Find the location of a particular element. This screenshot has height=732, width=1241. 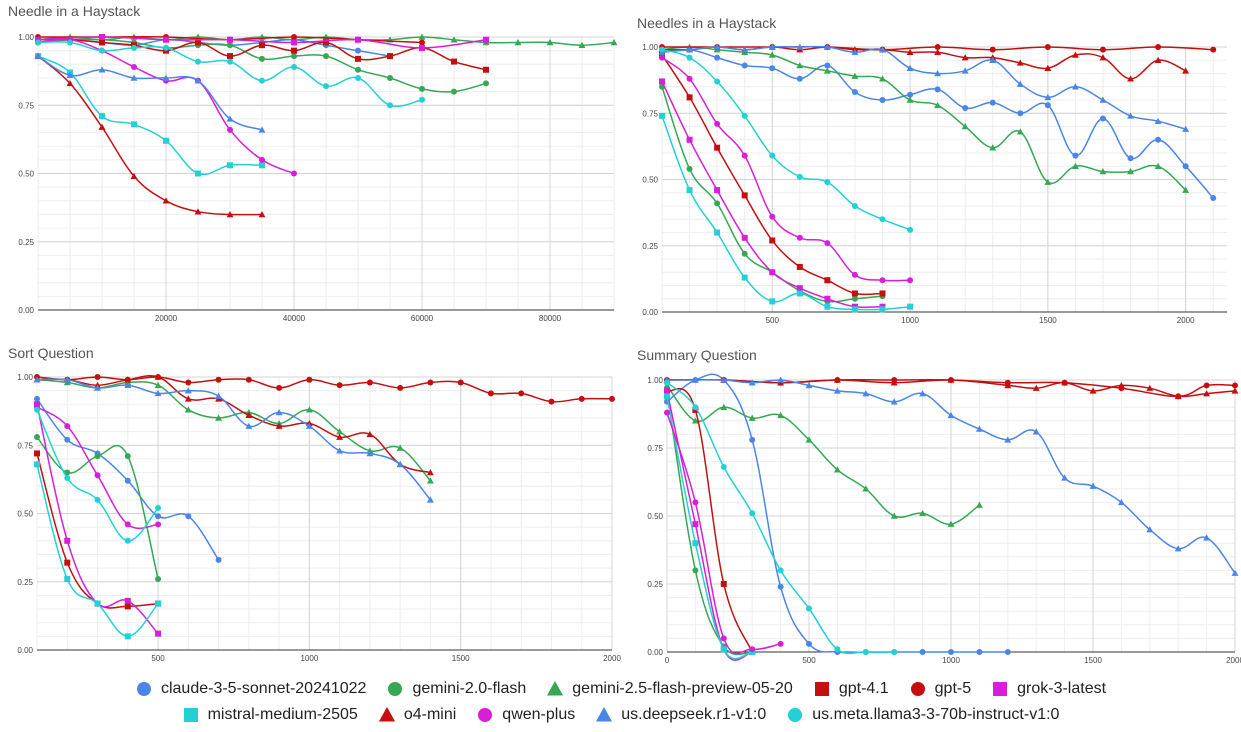

legend-item: o4-mini is located at coordinates (417, 715).